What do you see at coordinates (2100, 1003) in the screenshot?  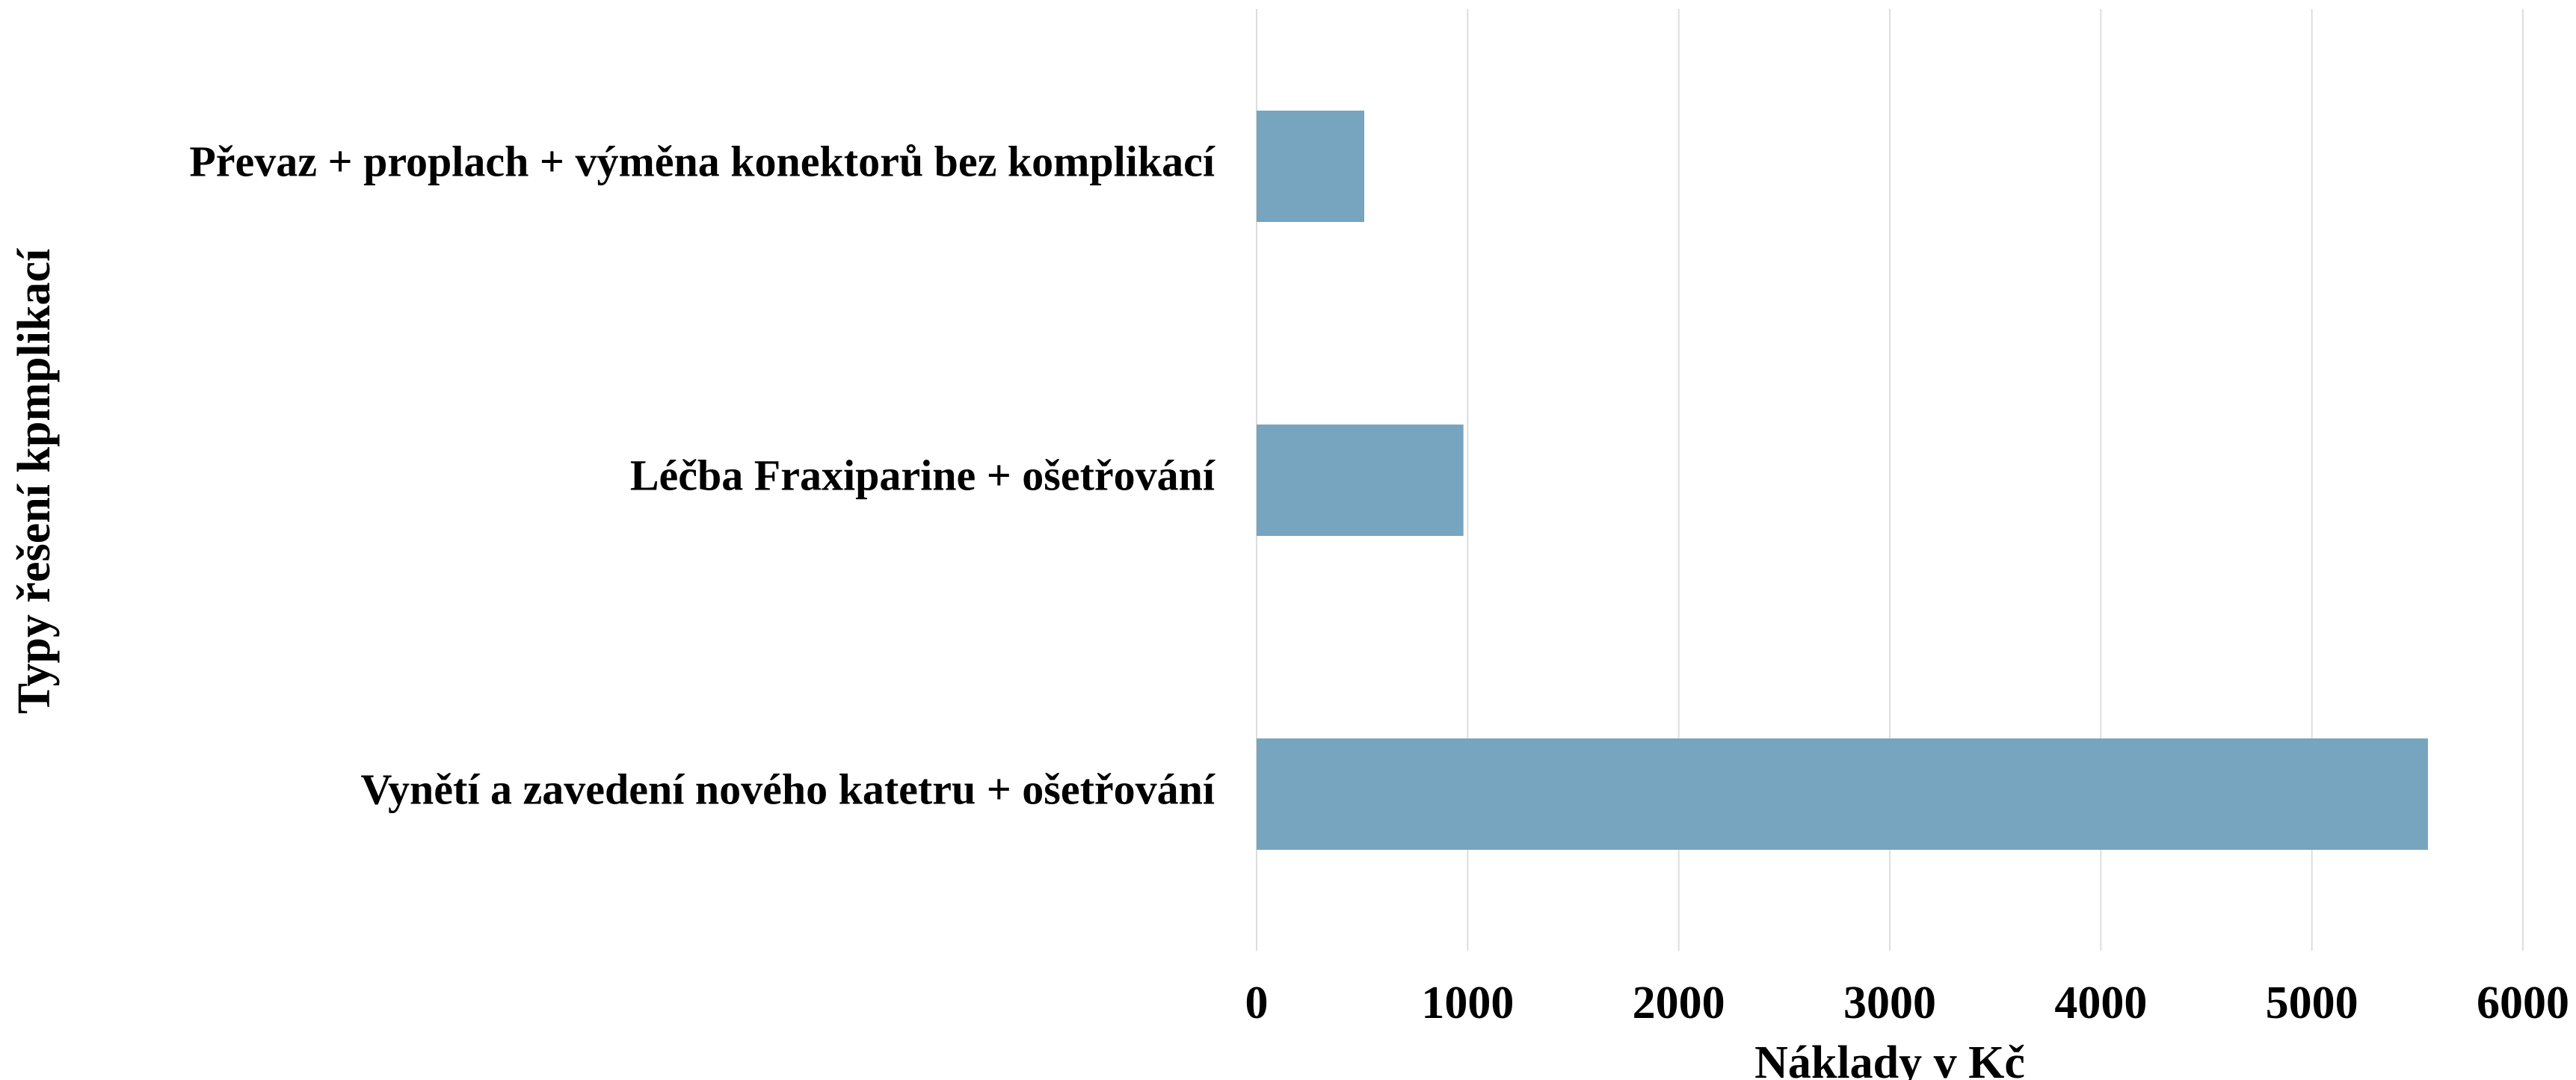 I see `x-tick-label: 4000` at bounding box center [2100, 1003].